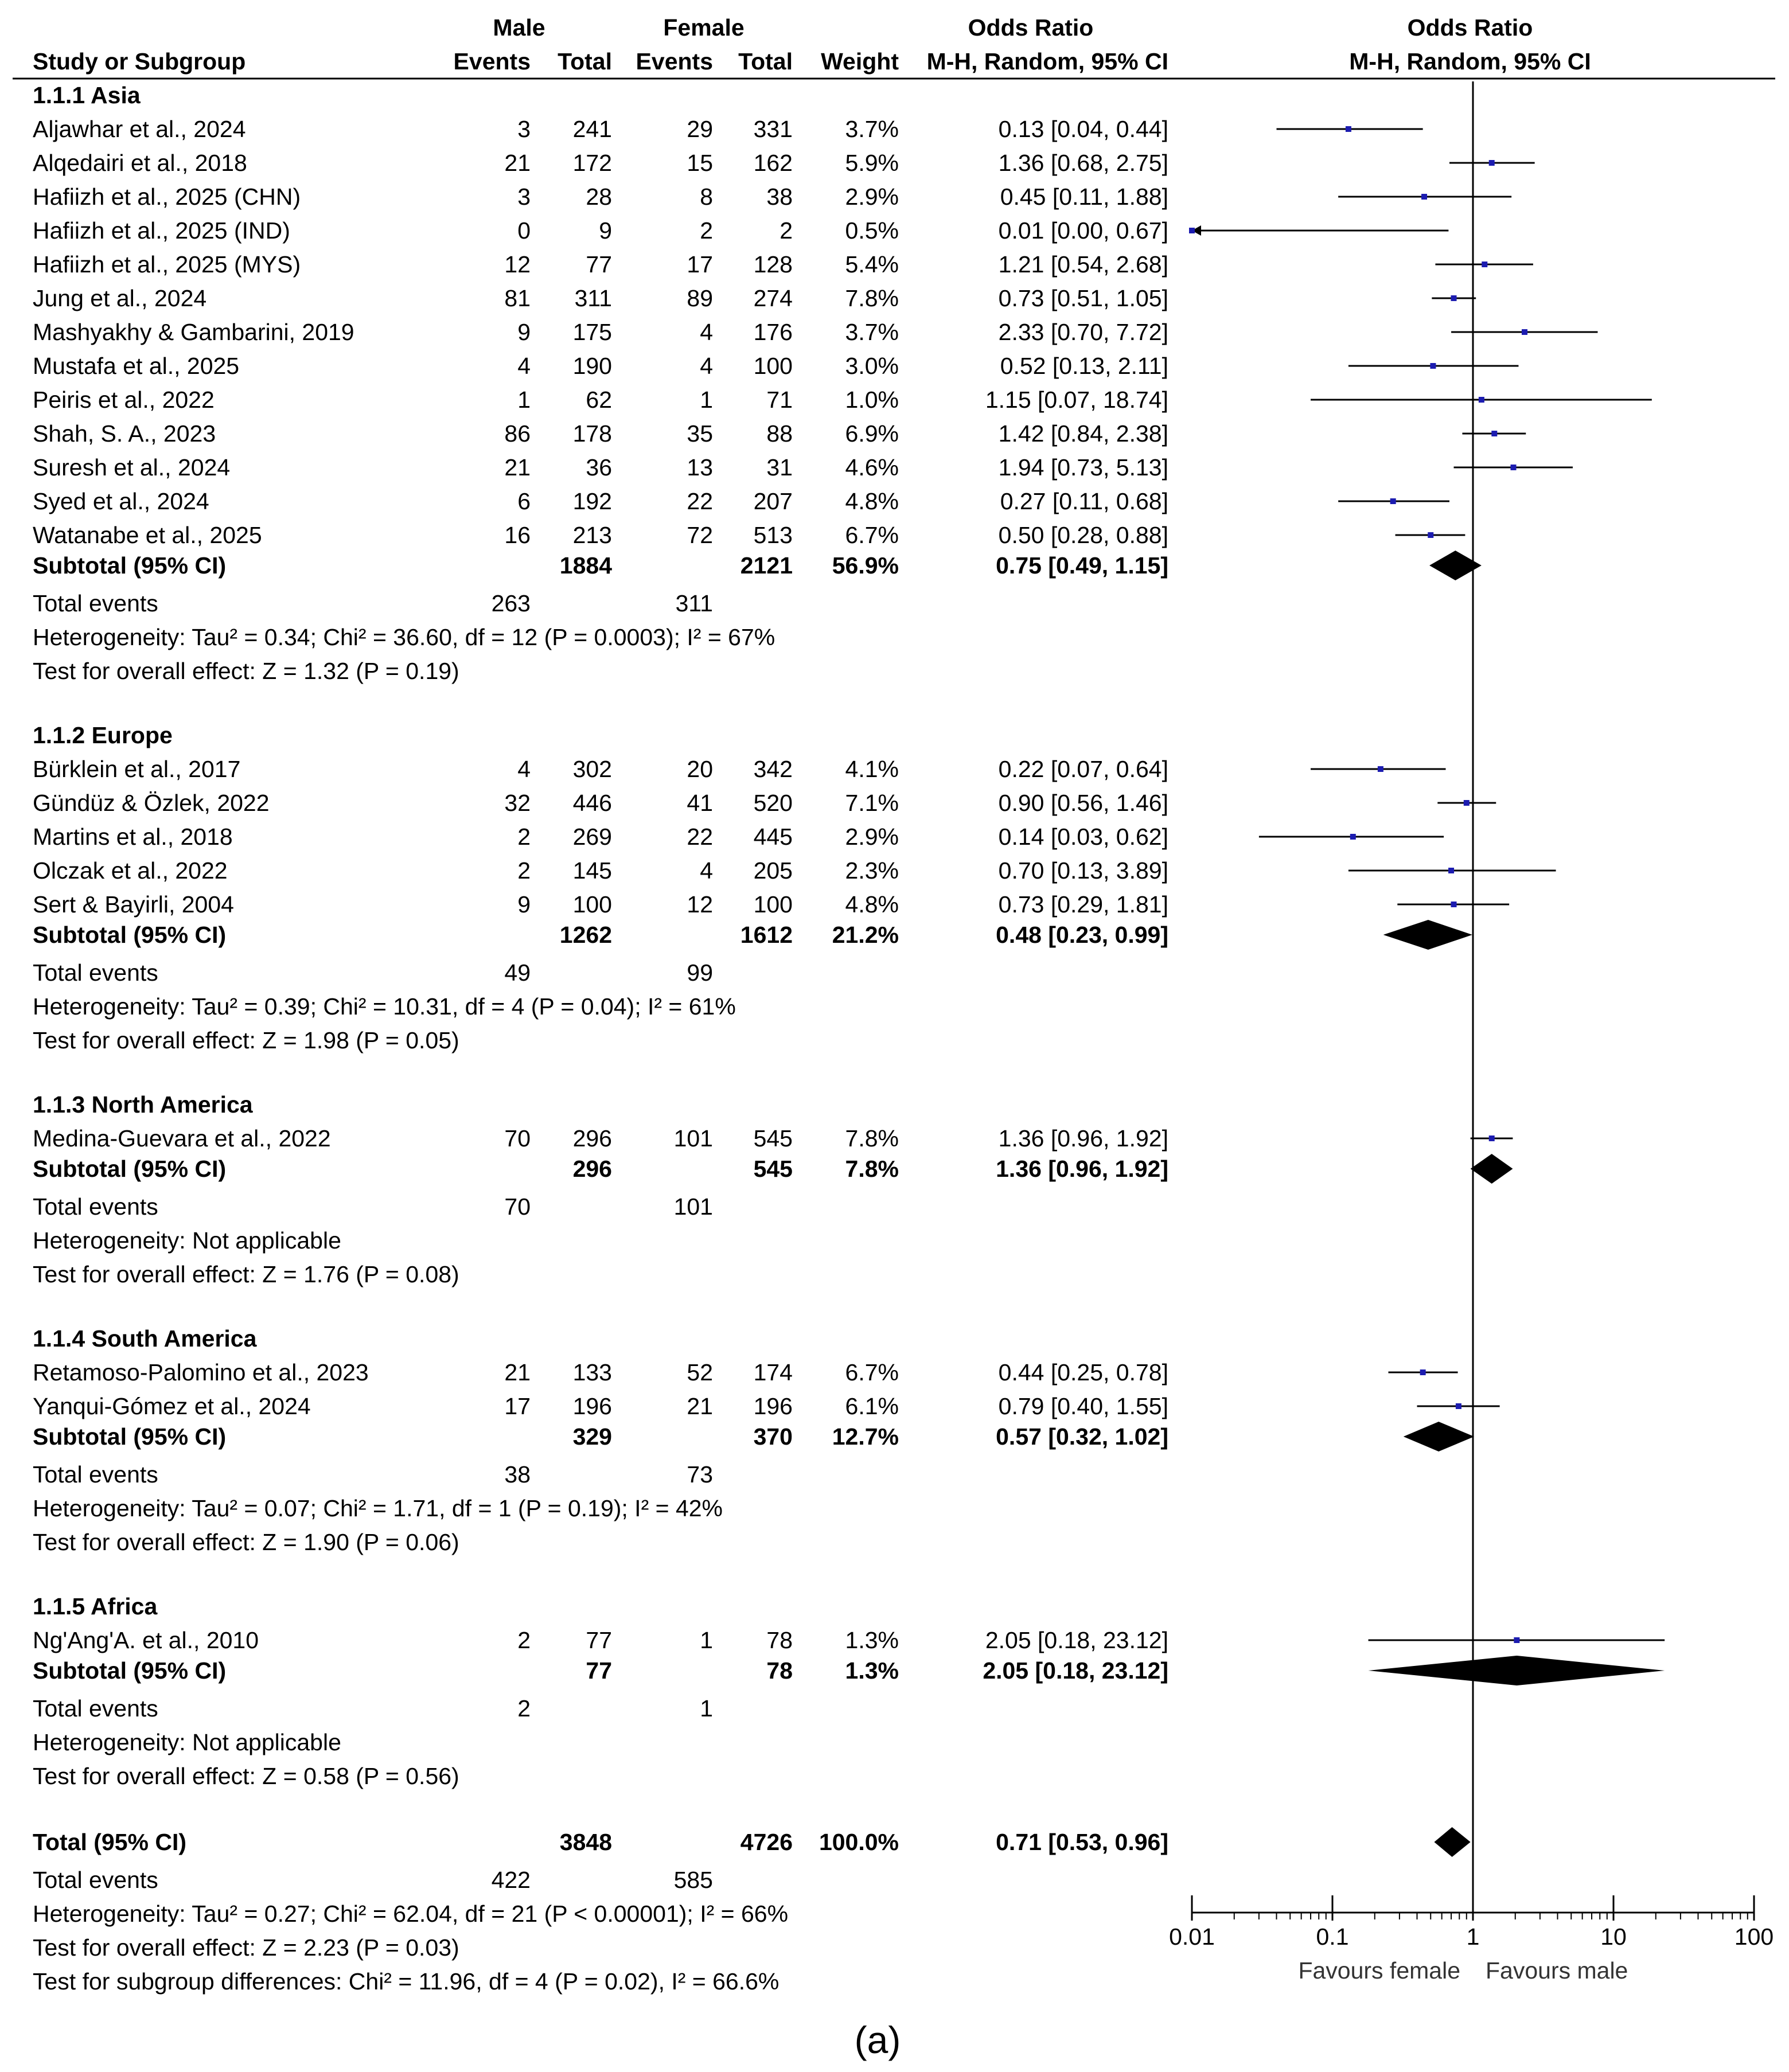 This screenshot has height=2072, width=1789. I want to click on header-male: Male, so click(519, 28).